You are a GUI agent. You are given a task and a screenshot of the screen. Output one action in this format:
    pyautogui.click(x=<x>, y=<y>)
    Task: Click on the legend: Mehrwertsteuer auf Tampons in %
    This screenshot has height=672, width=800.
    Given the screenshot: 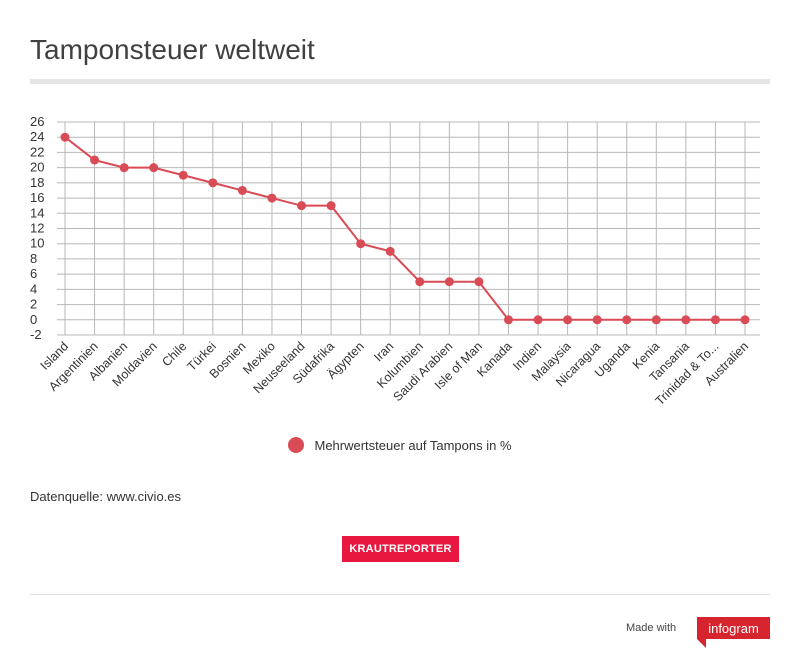 What is the action you would take?
    pyautogui.click(x=400, y=445)
    